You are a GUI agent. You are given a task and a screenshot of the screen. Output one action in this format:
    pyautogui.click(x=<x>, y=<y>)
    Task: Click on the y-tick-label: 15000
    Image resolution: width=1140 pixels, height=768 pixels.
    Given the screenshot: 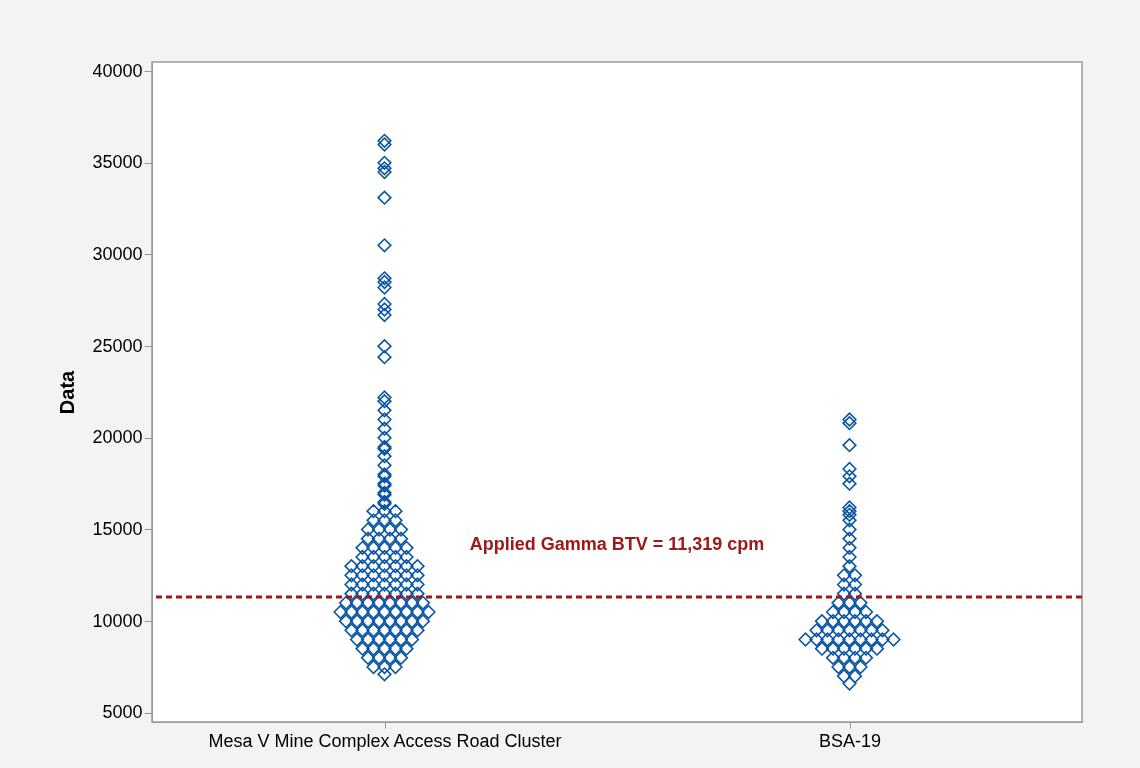 What is the action you would take?
    pyautogui.click(x=117, y=529)
    